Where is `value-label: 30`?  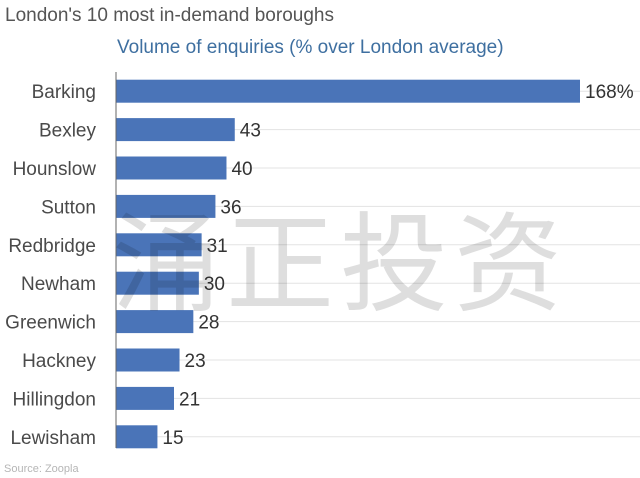 value-label: 30 is located at coordinates (214, 284).